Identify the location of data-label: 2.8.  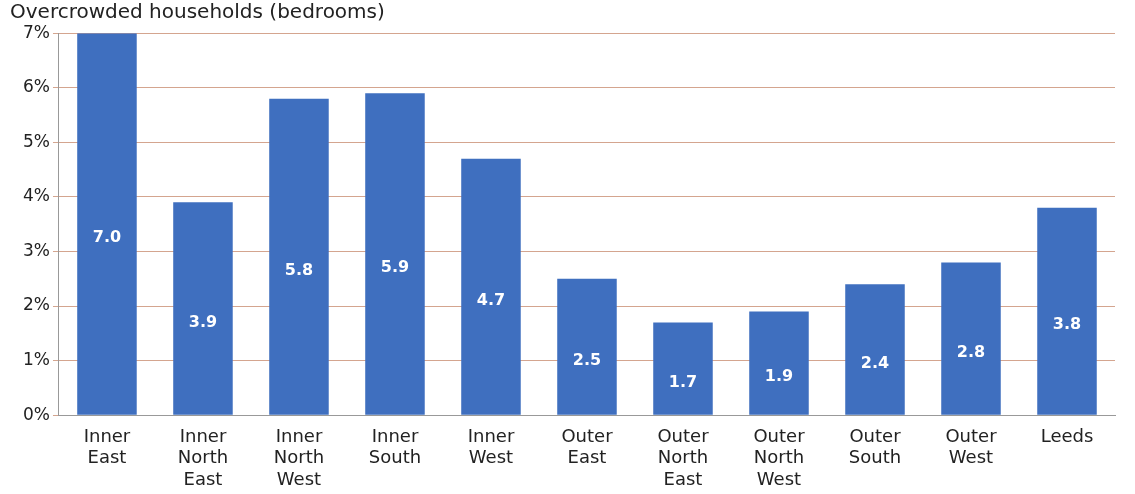
(971, 351).